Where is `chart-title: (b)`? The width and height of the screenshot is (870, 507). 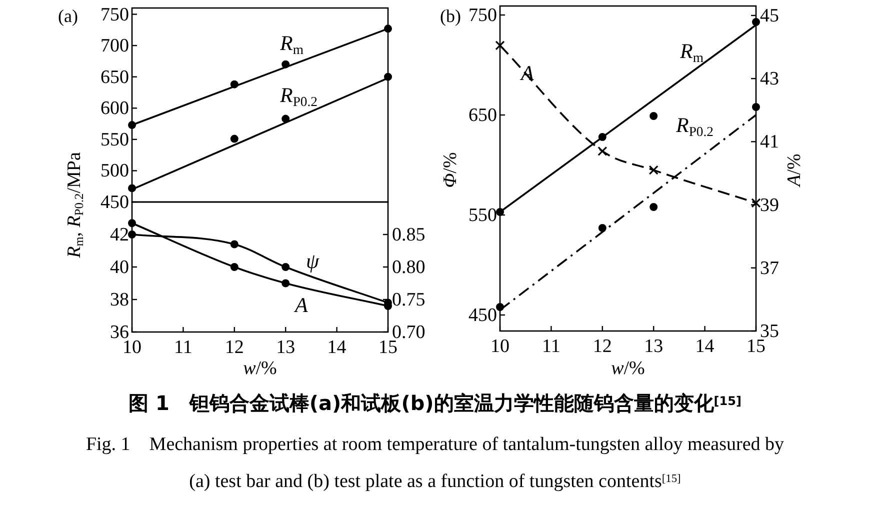 chart-title: (b) is located at coordinates (450, 16).